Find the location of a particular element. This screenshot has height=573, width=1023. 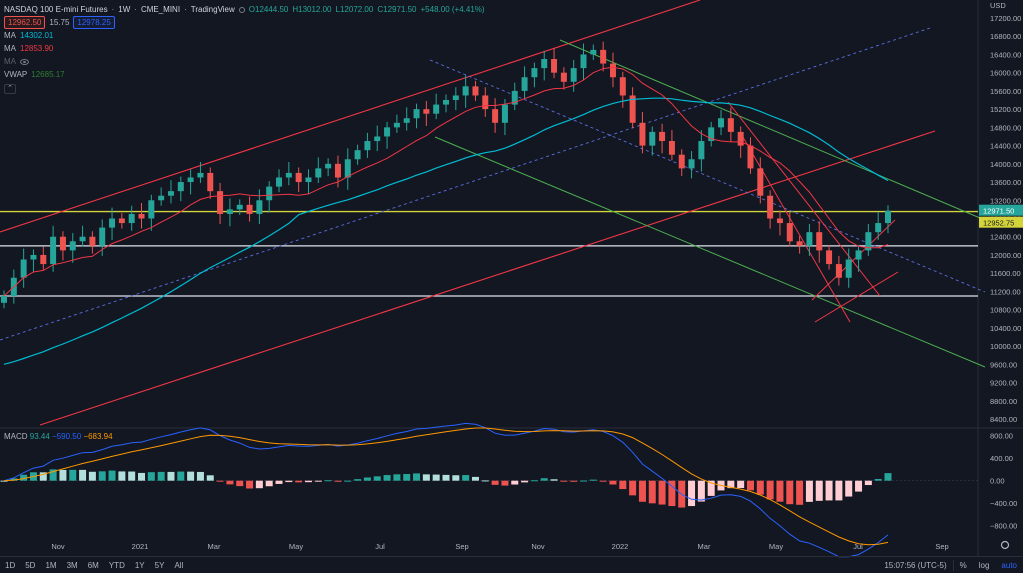

timeframe-1y: 1Y is located at coordinates (139, 565).